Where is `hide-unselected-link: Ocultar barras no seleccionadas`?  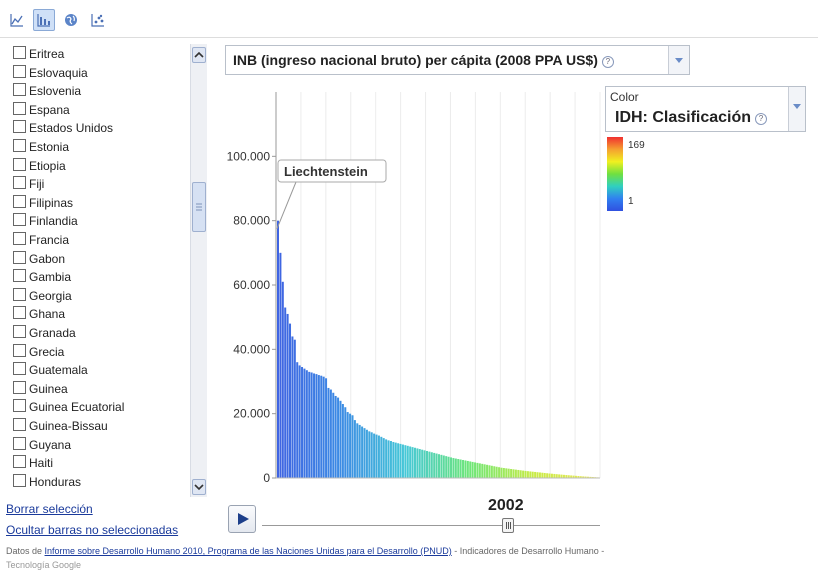 hide-unselected-link: Ocultar barras no seleccionadas is located at coordinates (92, 530).